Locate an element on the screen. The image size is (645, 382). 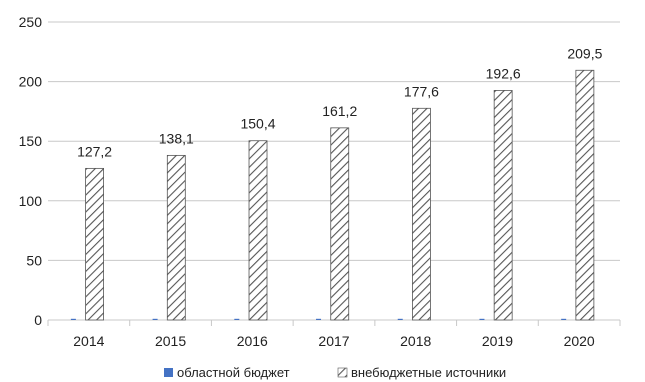
y-tick-label: 150 is located at coordinates (31, 141).